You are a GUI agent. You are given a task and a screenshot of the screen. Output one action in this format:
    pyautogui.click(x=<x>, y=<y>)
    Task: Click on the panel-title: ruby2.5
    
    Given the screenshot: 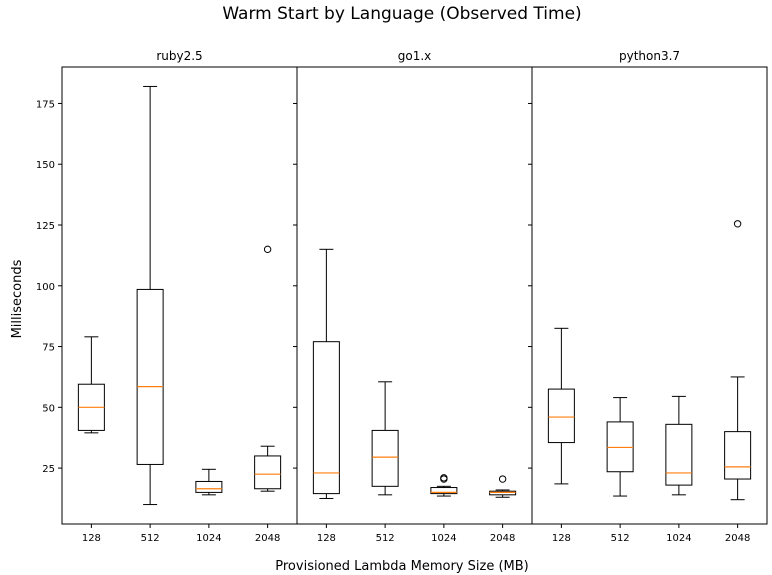 What is the action you would take?
    pyautogui.click(x=179, y=56)
    